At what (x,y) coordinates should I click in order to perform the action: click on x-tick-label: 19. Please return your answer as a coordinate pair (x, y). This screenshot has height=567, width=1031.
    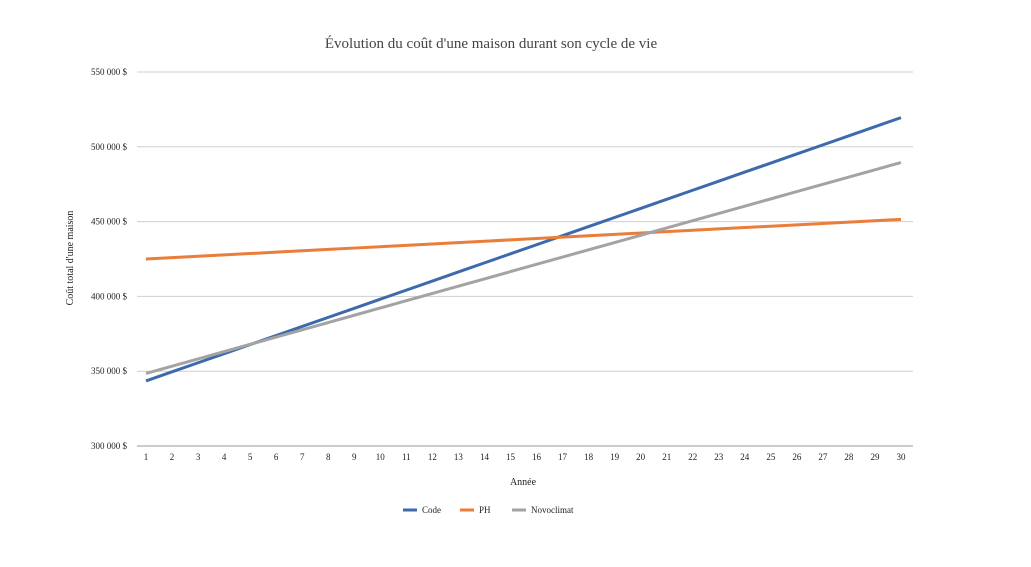
    Looking at the image, I should click on (615, 457).